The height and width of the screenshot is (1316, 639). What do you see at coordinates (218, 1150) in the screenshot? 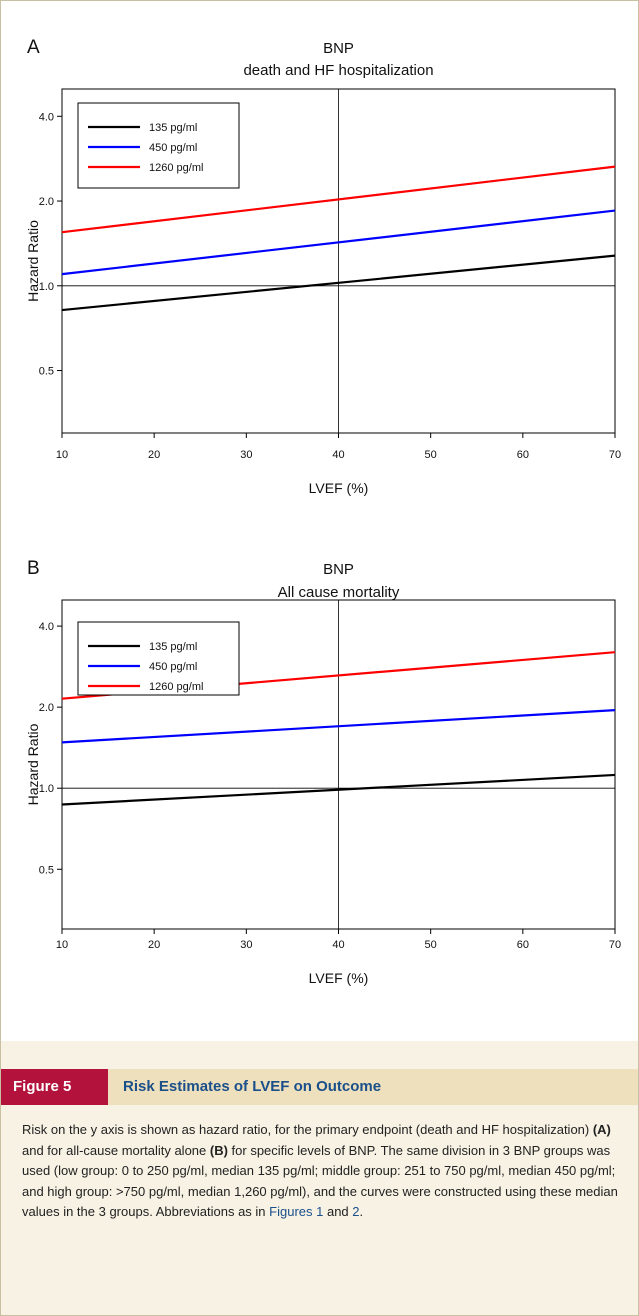
I see `caption-panel-b-ref: (B)` at bounding box center [218, 1150].